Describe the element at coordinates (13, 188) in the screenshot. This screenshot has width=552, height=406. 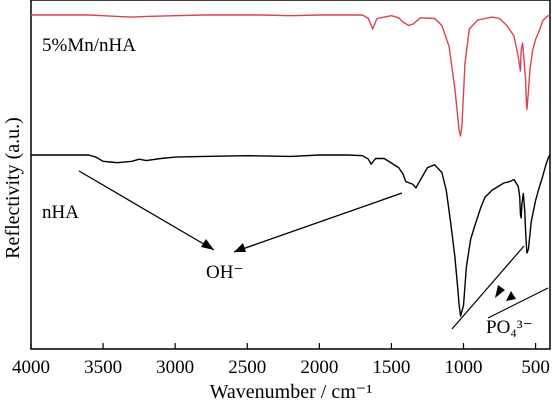
I see `y-axis-label: Reflectivity (a.u.)` at that location.